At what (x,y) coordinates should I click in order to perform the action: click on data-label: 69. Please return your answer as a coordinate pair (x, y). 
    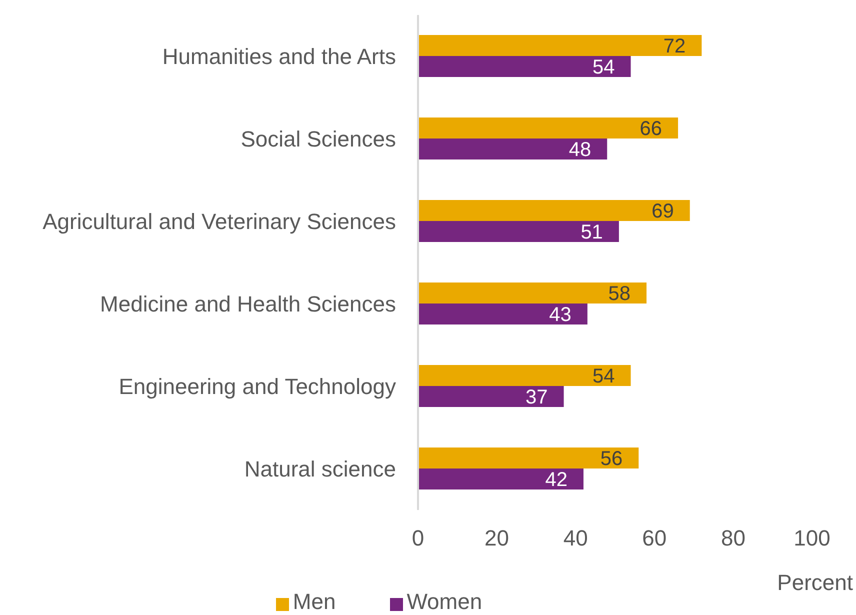
    Looking at the image, I should click on (663, 211).